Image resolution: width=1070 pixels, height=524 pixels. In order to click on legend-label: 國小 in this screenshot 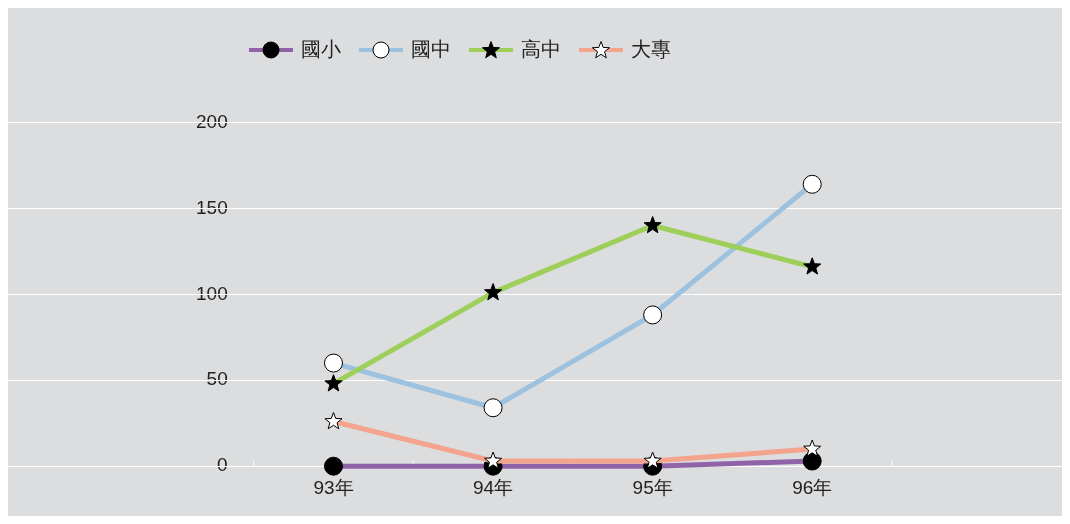, I will do `click(321, 49)`.